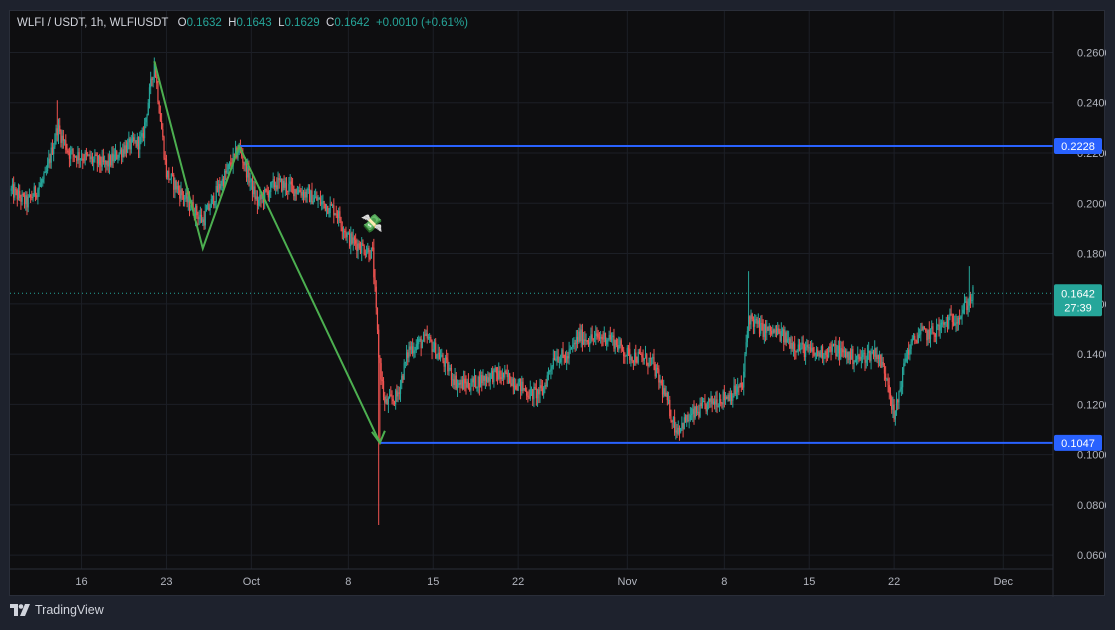 This screenshot has width=1115, height=630. Describe the element at coordinates (1078, 444) in the screenshot. I see `level-price-label: 0.1047` at that location.